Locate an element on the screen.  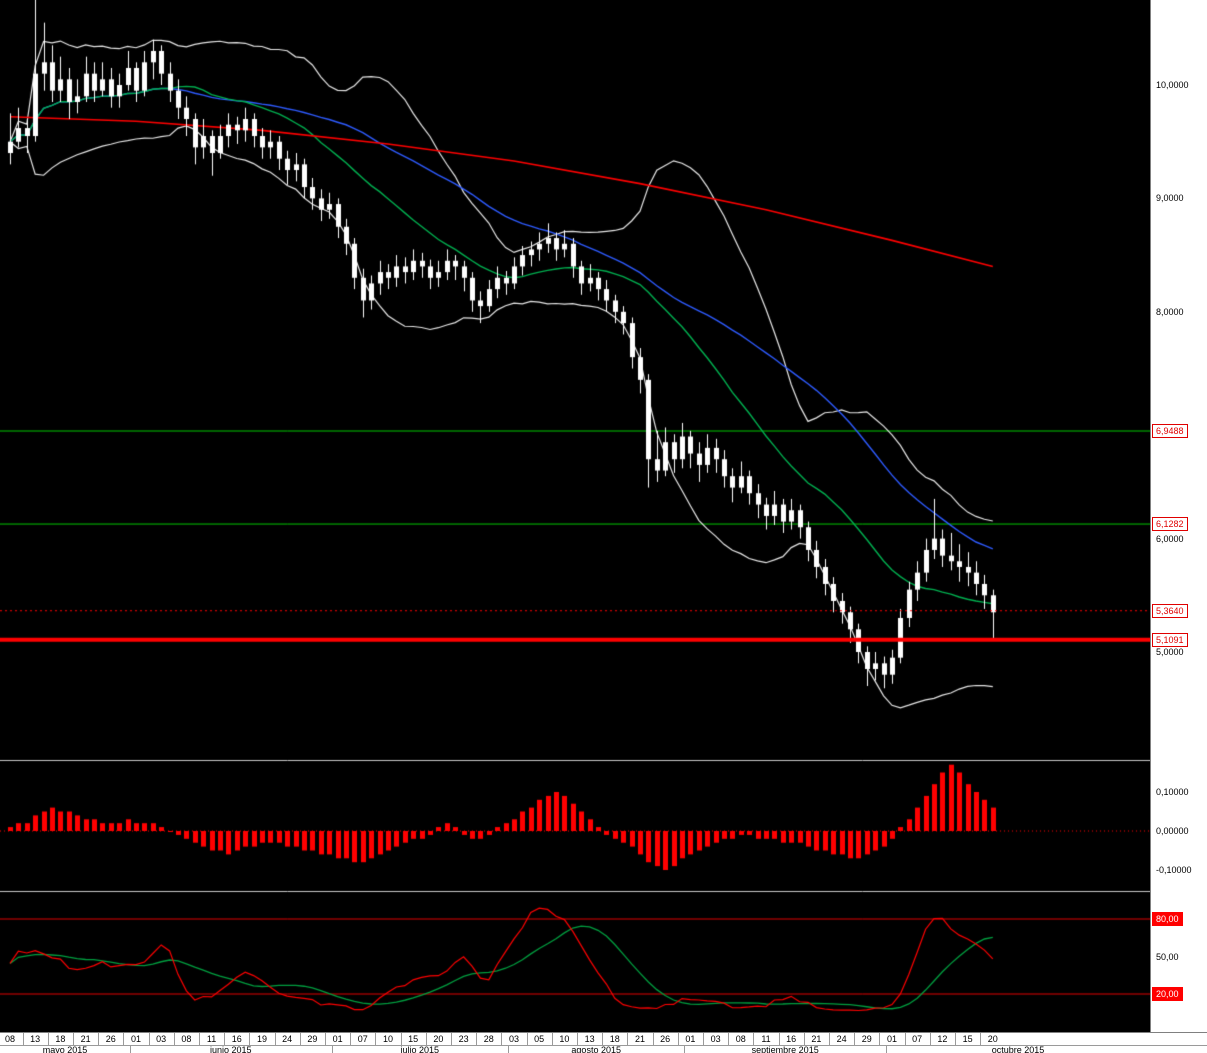
day-tick-label: 29 is located at coordinates (312, 1039).